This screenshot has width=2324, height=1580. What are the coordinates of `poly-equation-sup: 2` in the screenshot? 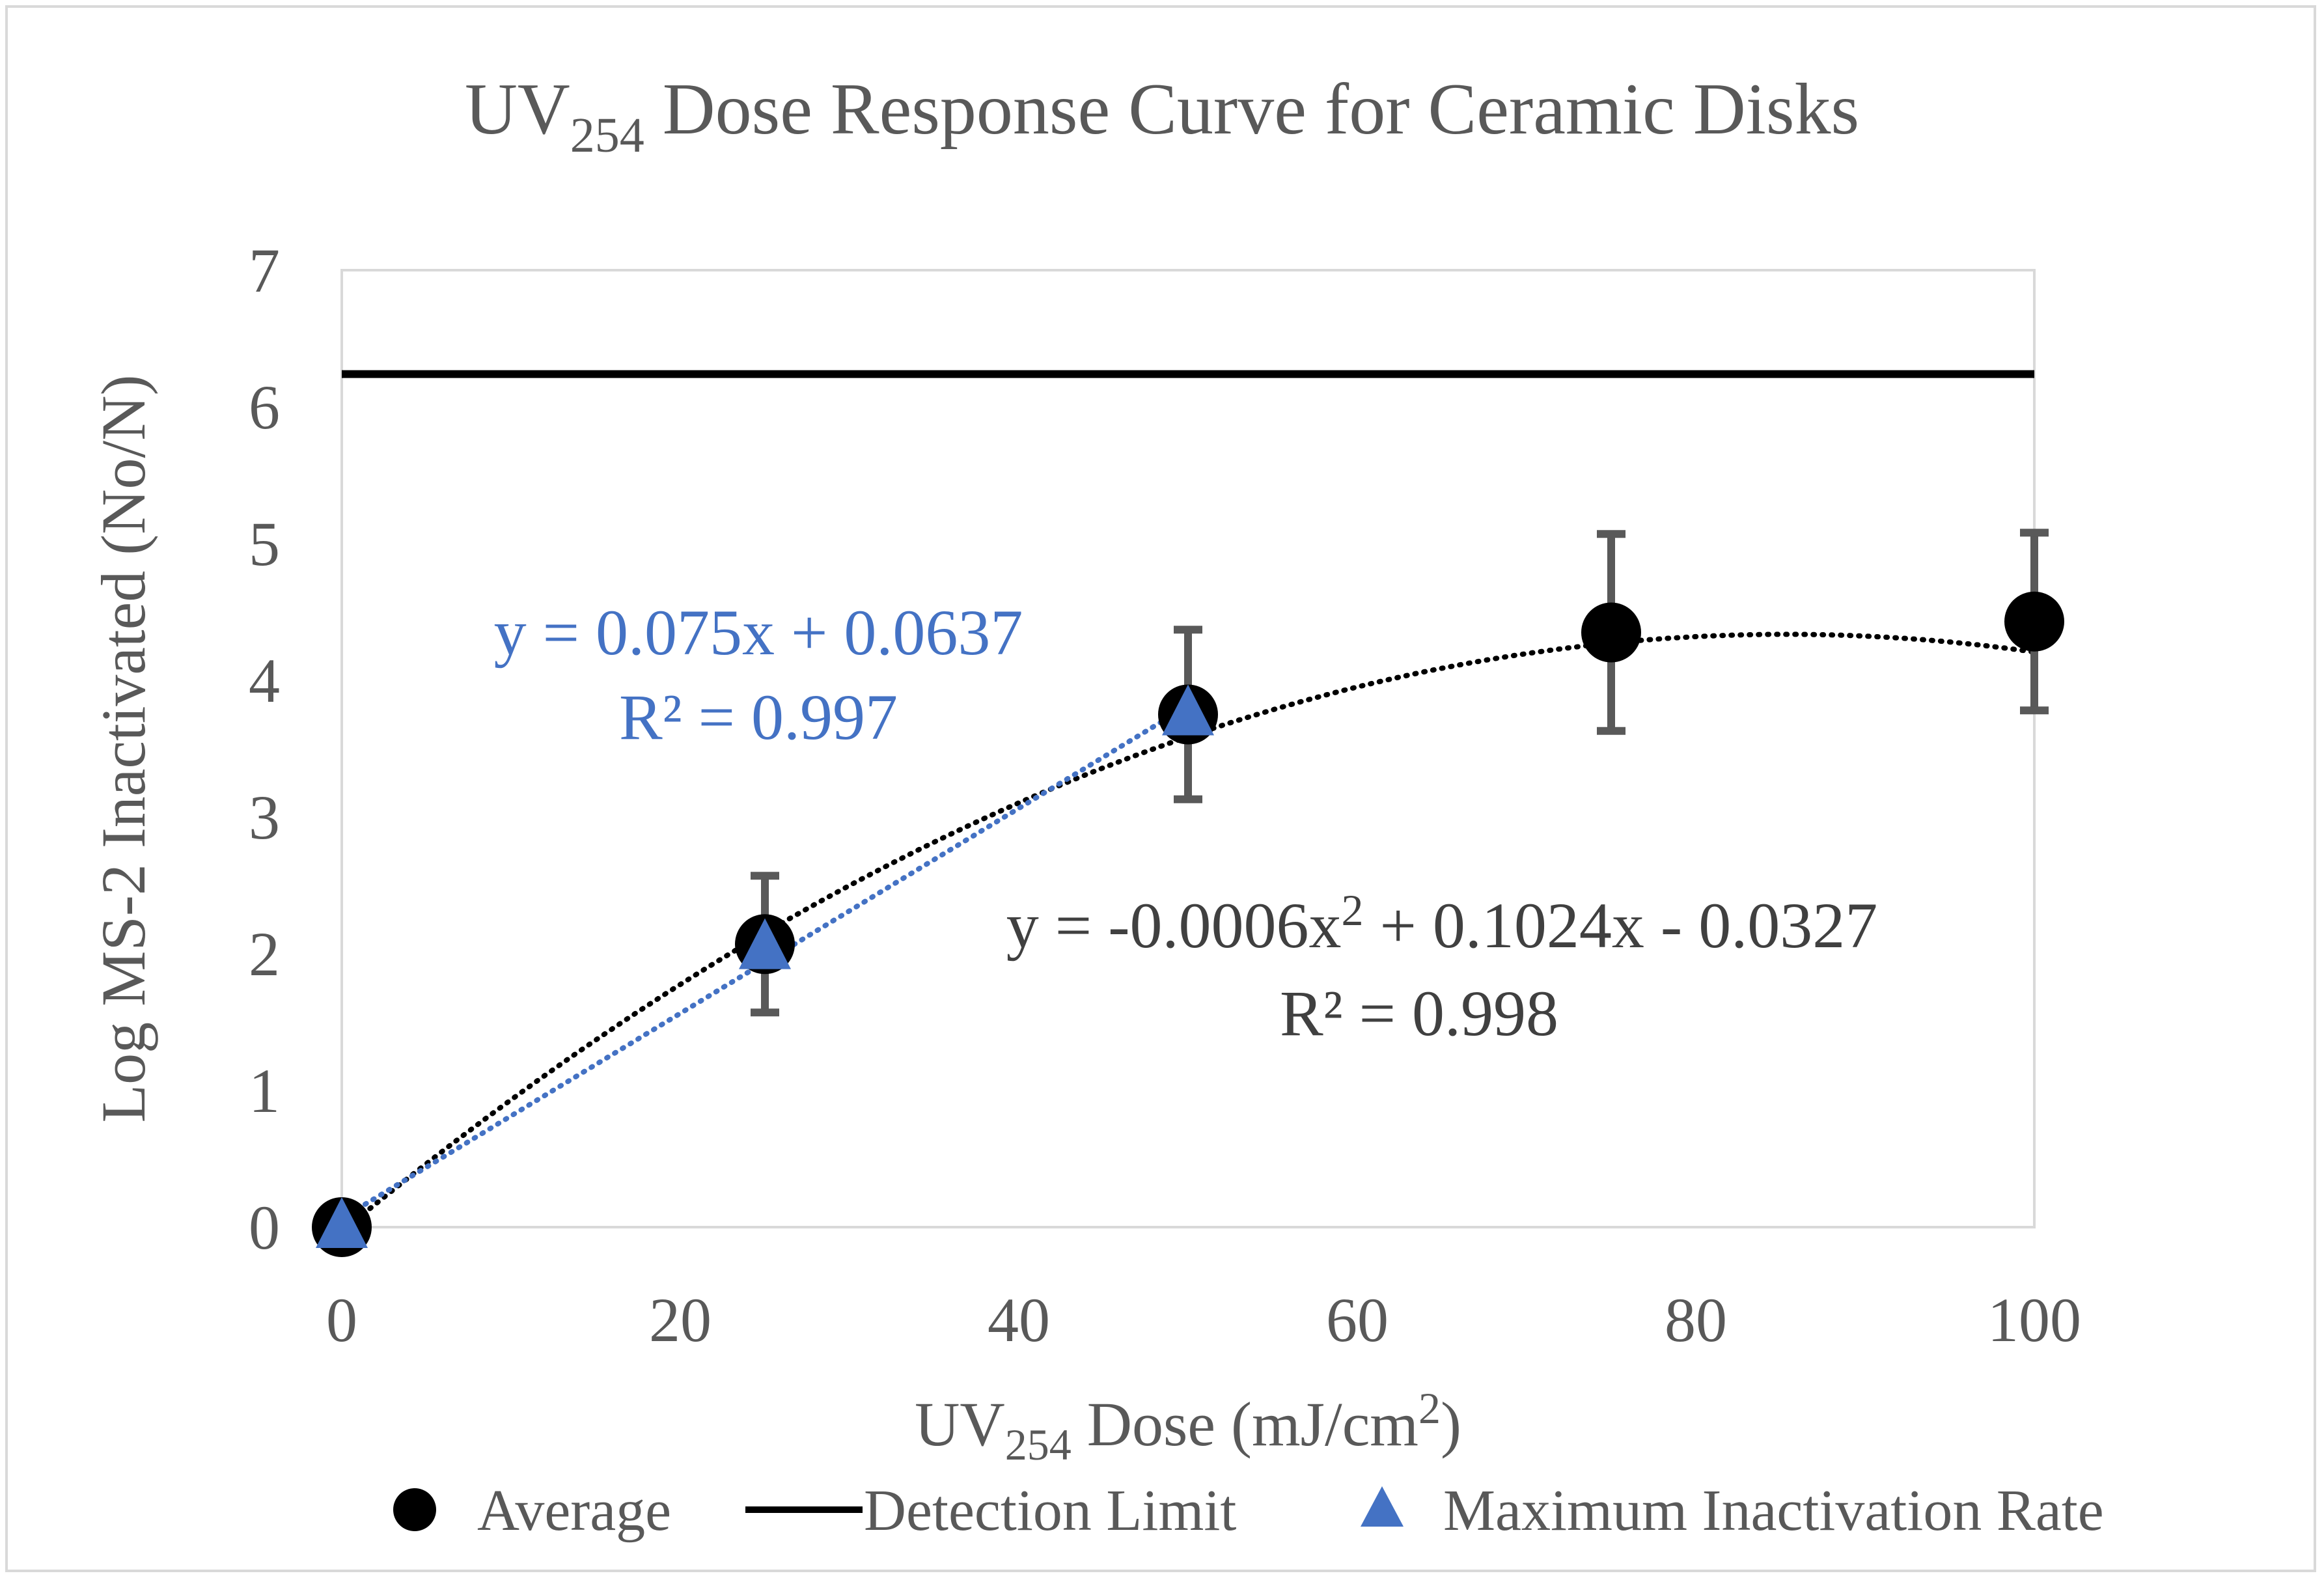 It's located at (1353, 910).